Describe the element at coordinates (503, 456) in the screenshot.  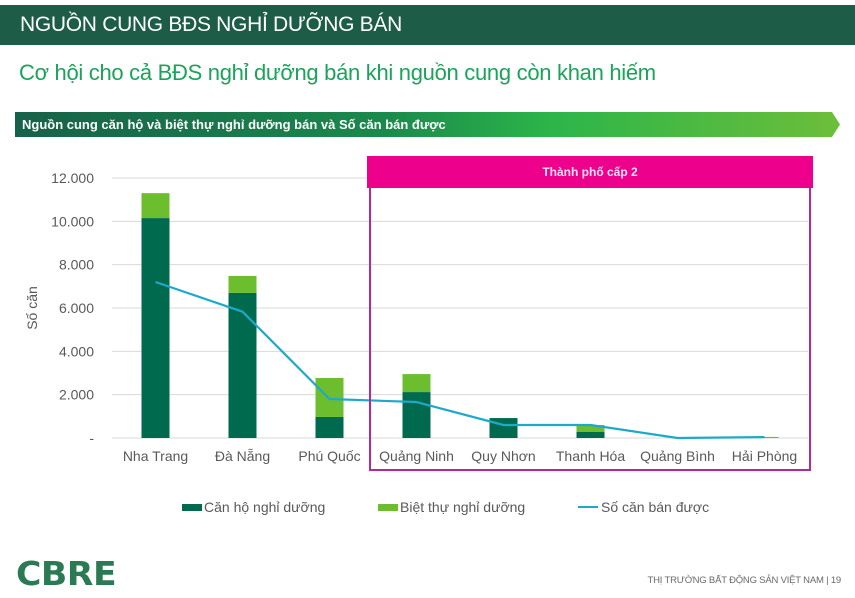
I see `x-tick-label: Quy Nhơn` at that location.